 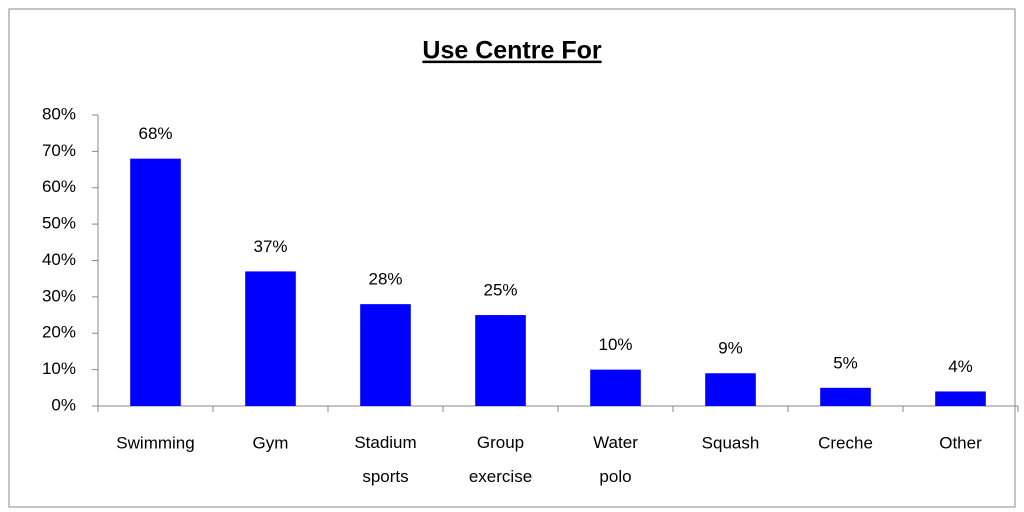 What do you see at coordinates (155, 442) in the screenshot?
I see `x-tick-label: Swimming` at bounding box center [155, 442].